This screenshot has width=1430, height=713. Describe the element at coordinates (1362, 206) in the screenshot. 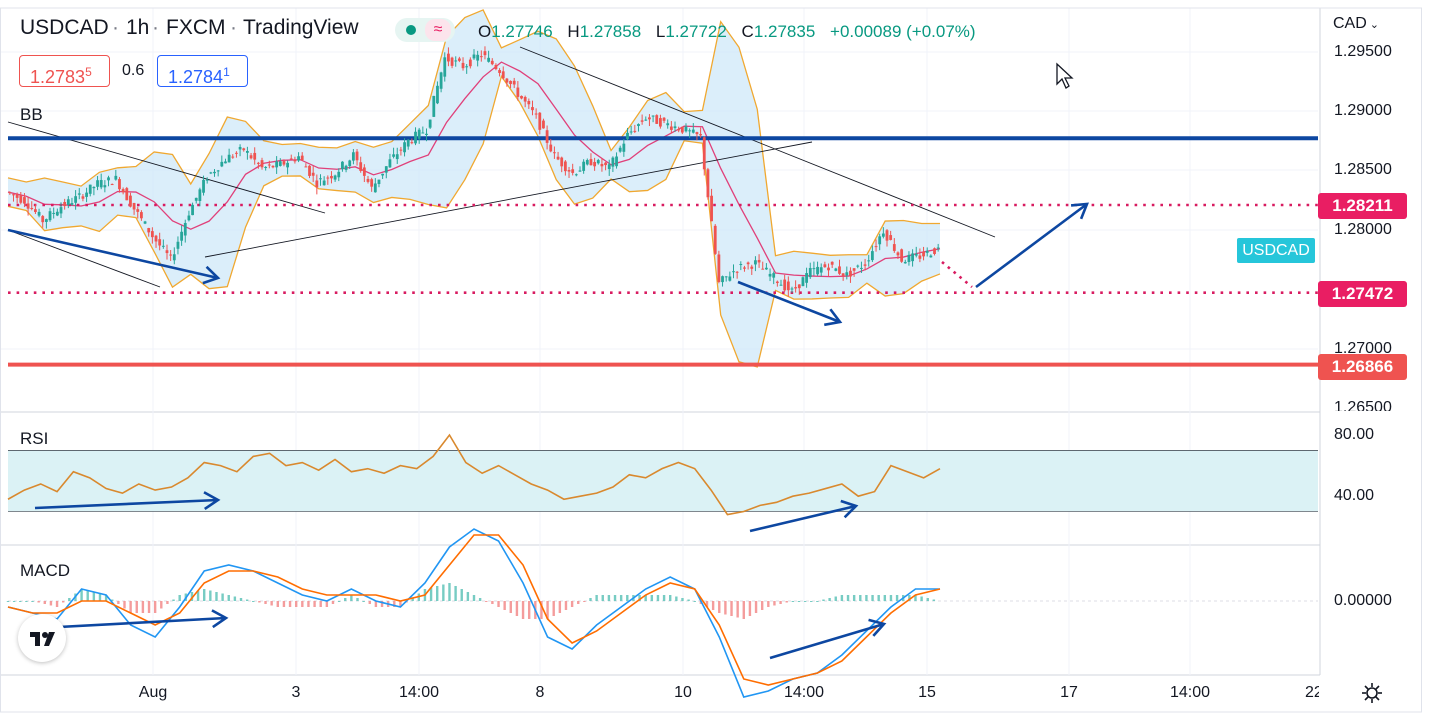

I see `price-tag-upper-dotted: 1.28211` at that location.